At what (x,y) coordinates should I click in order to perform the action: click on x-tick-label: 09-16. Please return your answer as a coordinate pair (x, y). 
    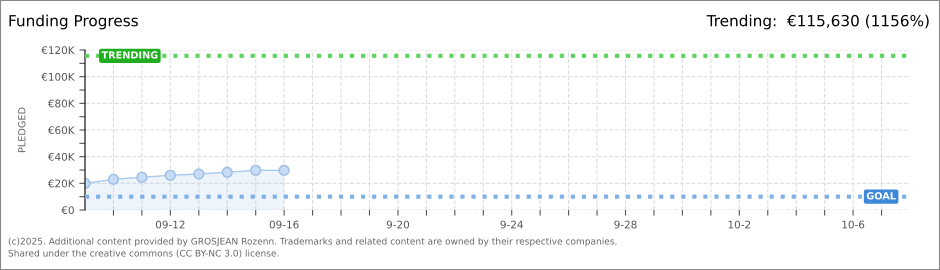
    Looking at the image, I should click on (284, 224).